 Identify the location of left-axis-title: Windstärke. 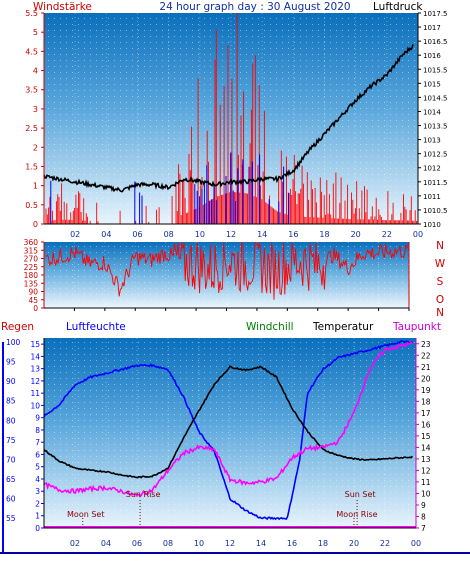
(62, 7).